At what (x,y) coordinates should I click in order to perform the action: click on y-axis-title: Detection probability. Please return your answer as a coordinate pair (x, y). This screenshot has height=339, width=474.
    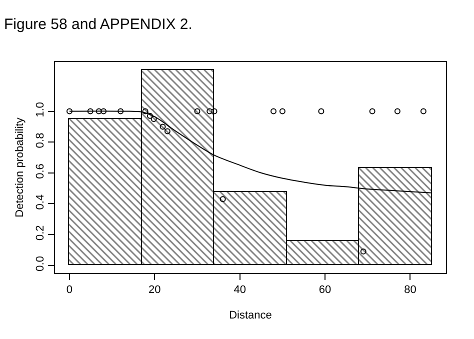
    Looking at the image, I should click on (20, 167).